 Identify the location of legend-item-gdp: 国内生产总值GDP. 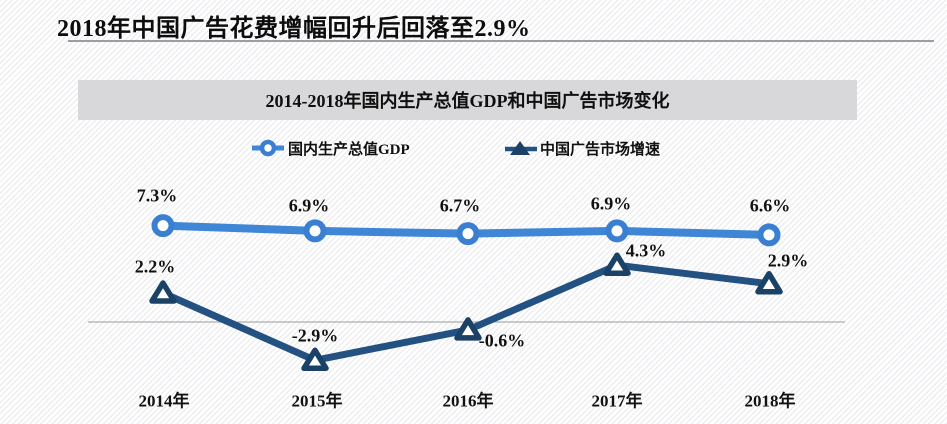
(330, 148).